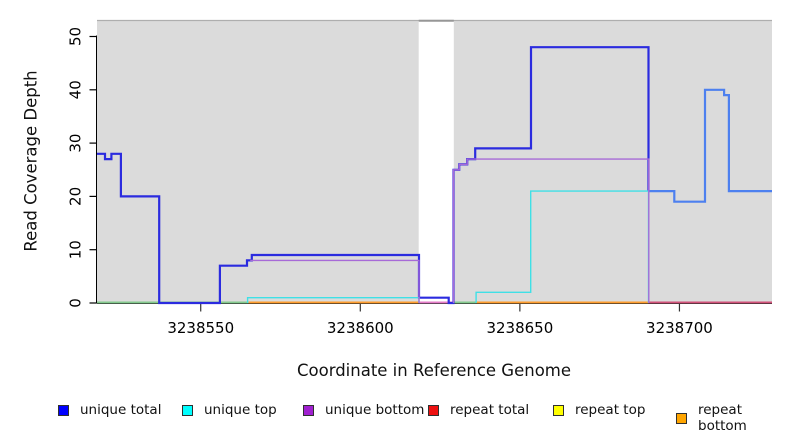 The height and width of the screenshot is (434, 792). I want to click on x-axis-title: Coordinate in Reference Genome, so click(434, 370).